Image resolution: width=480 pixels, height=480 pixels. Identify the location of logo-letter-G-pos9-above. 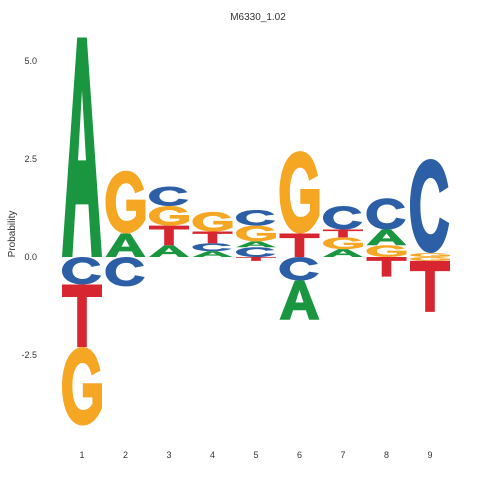
(430, 255).